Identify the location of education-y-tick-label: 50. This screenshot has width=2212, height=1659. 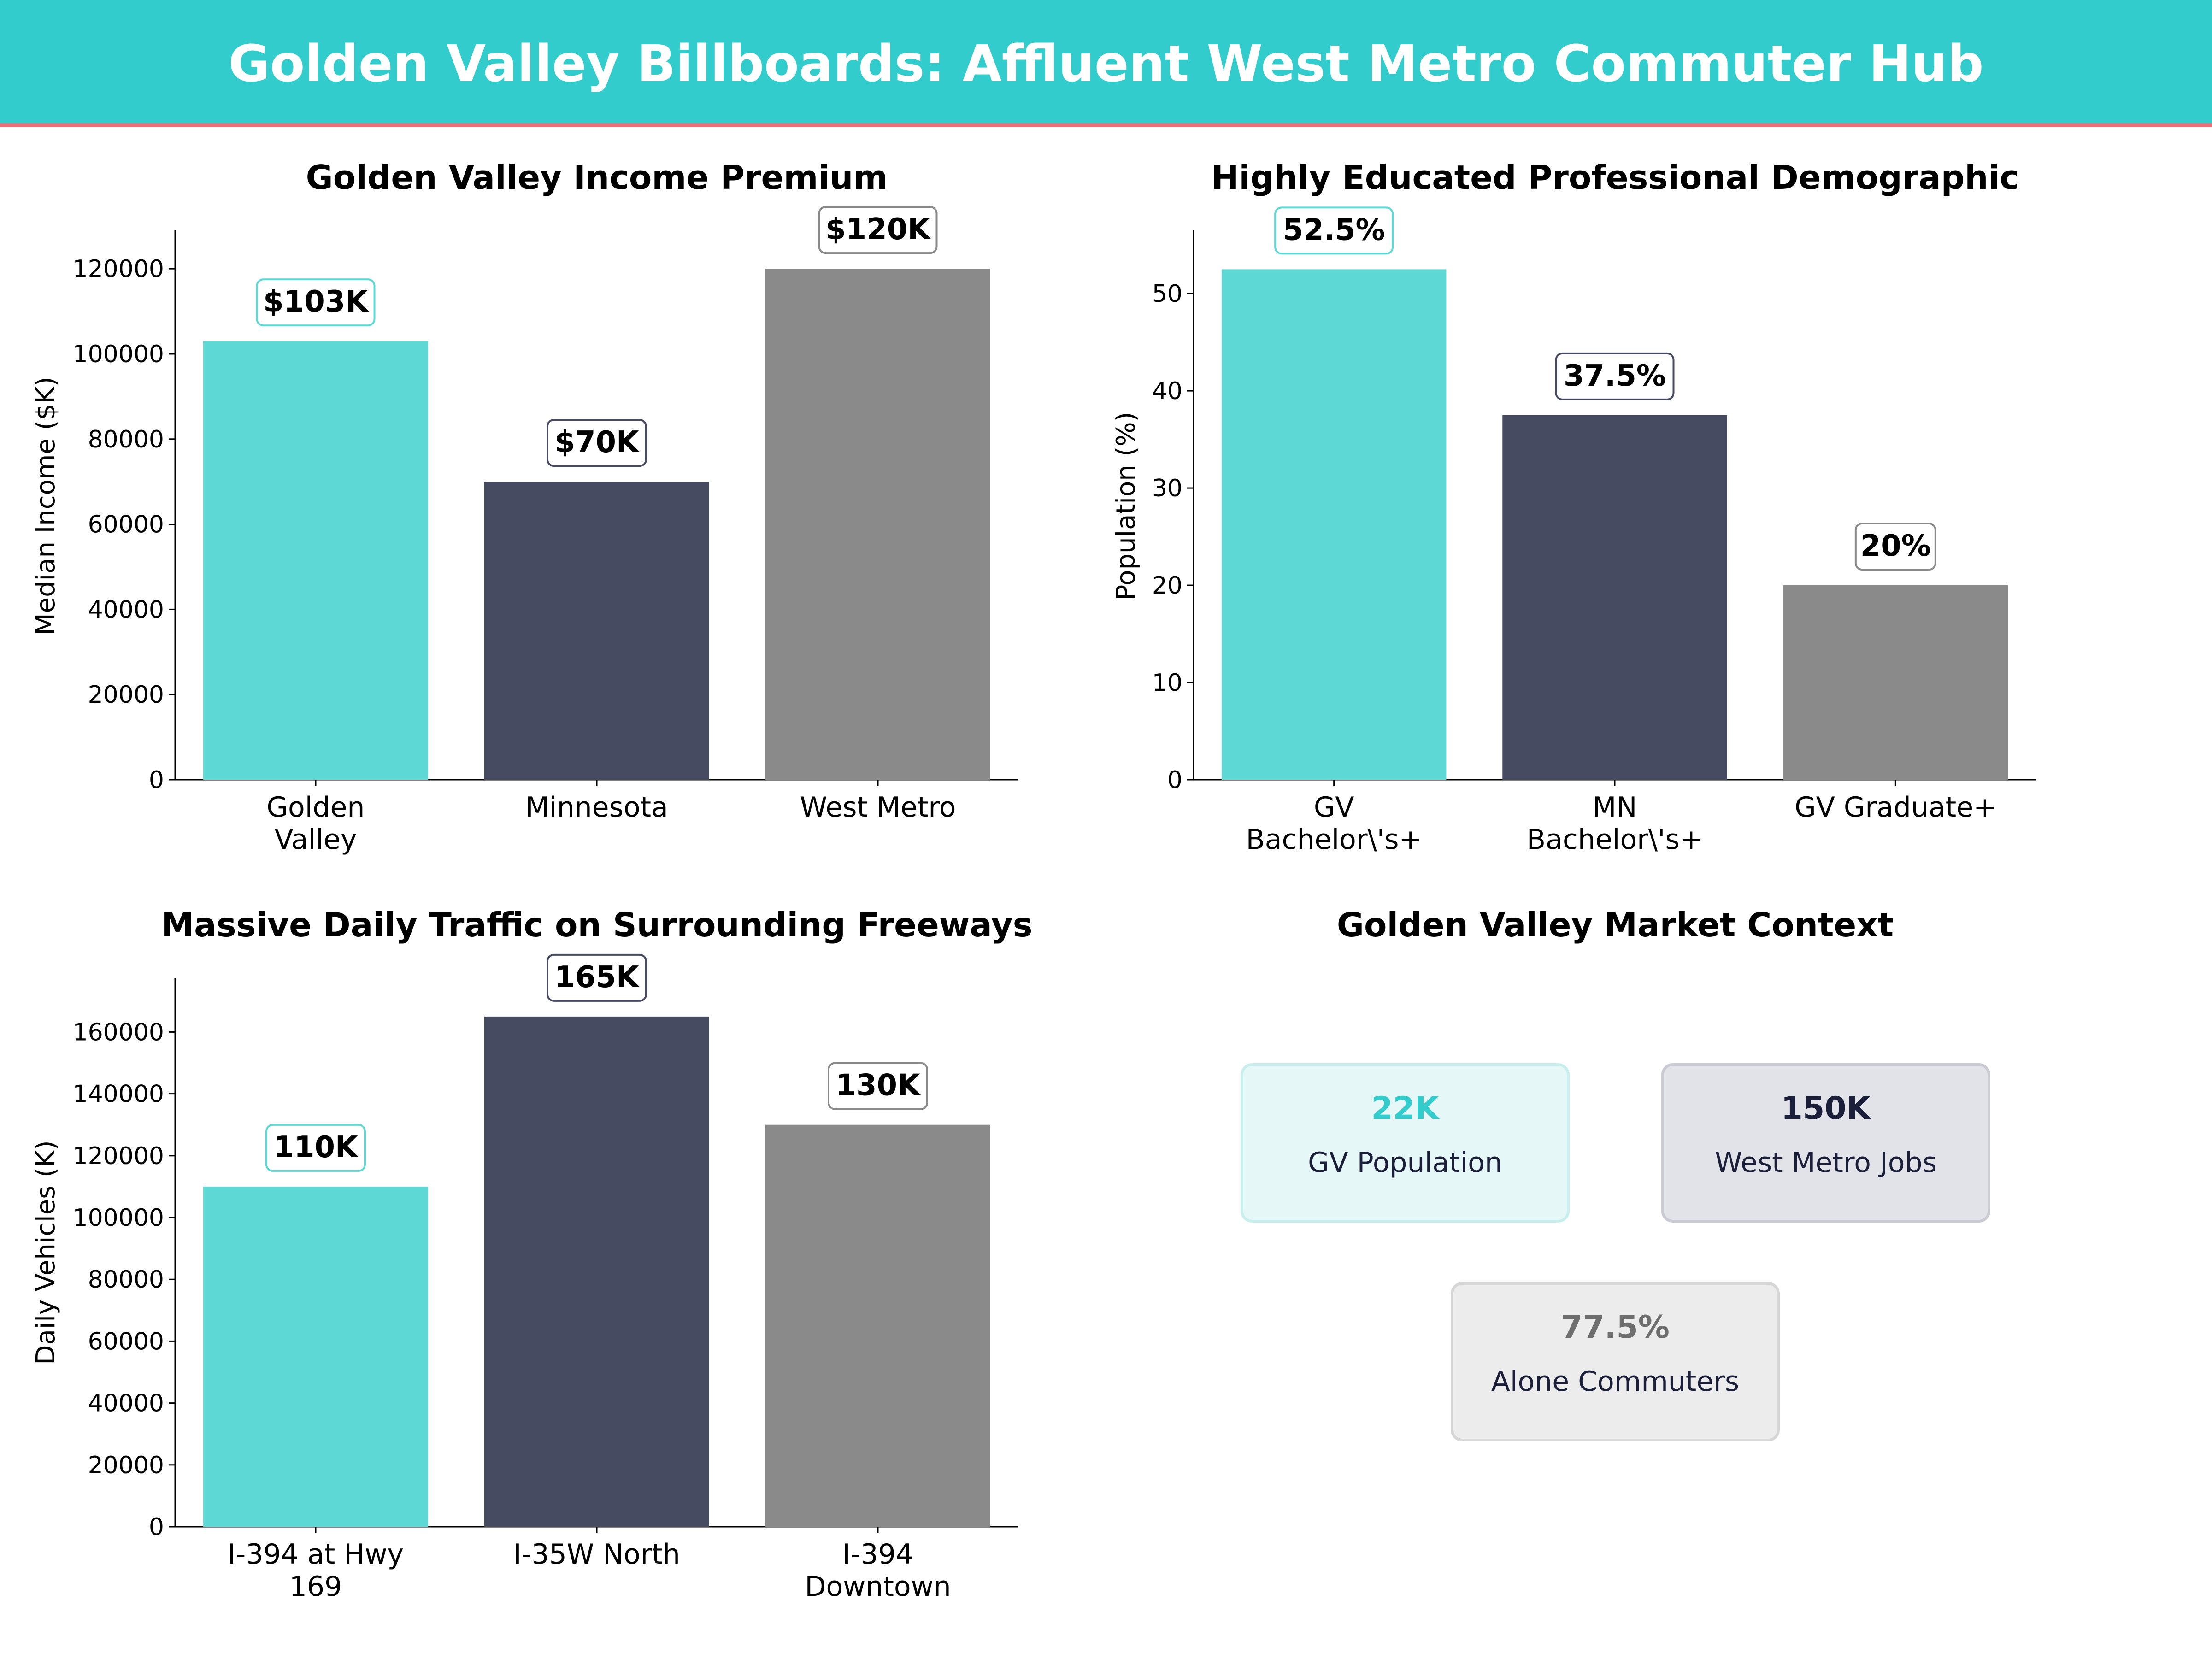
(1167, 294).